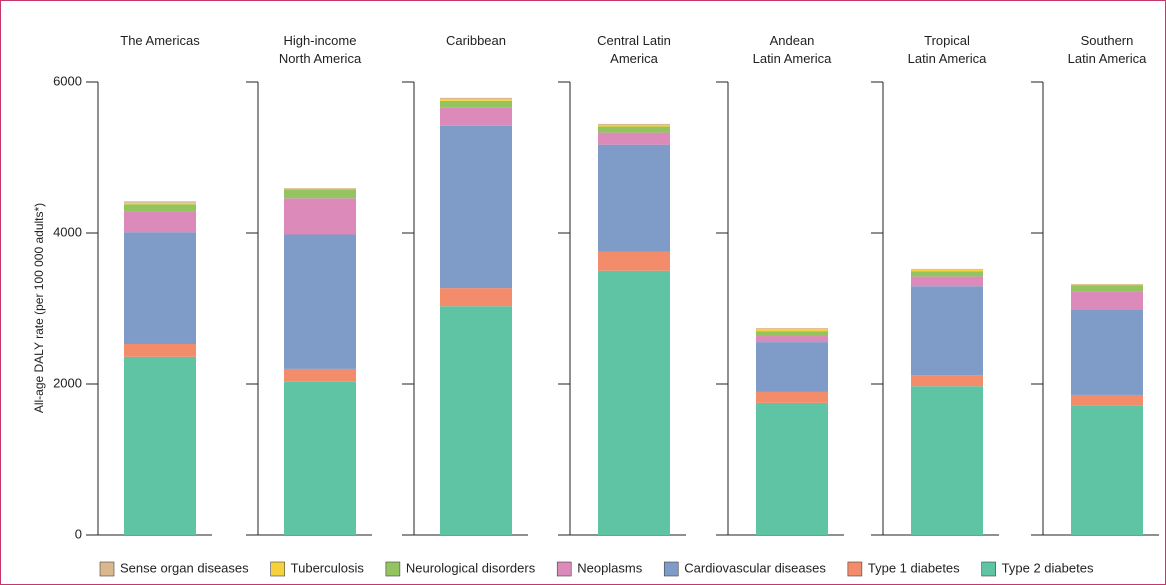  What do you see at coordinates (1048, 567) in the screenshot?
I see `legend-label: Type 2 diabetes` at bounding box center [1048, 567].